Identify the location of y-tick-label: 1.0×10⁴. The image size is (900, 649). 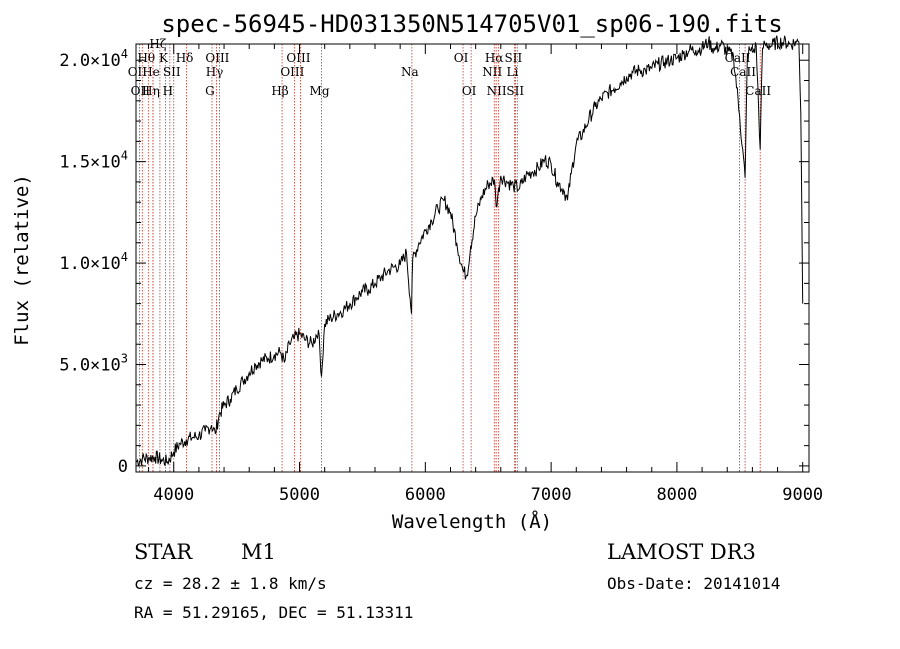
(93, 262).